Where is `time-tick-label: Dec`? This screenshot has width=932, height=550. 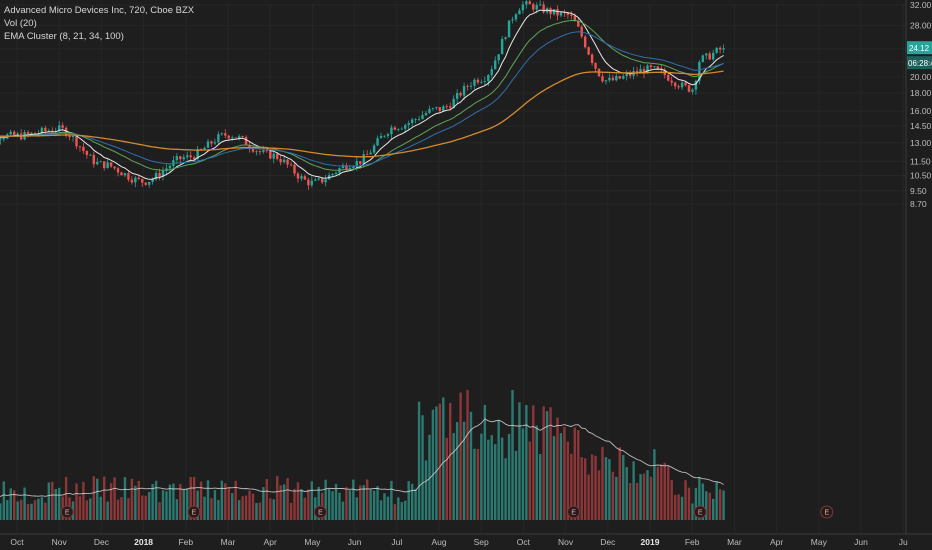 time-tick-label: Dec is located at coordinates (102, 542).